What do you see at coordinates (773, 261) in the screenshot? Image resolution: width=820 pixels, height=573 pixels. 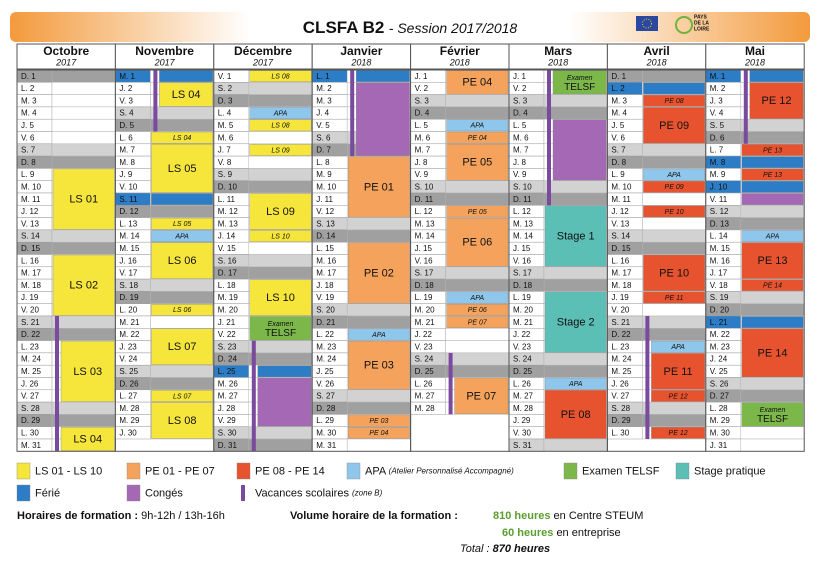 I see `event-label: PE 13` at bounding box center [773, 261].